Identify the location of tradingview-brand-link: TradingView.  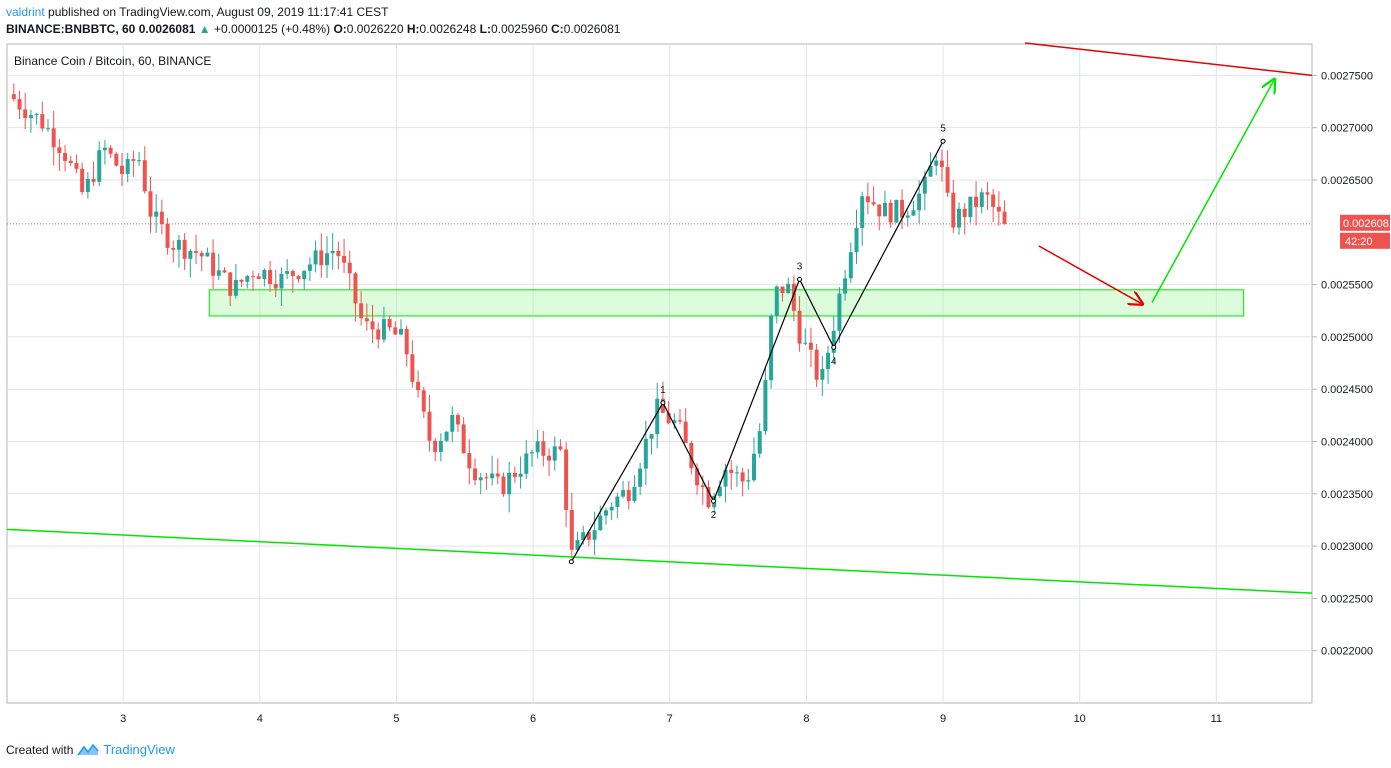
(139, 749).